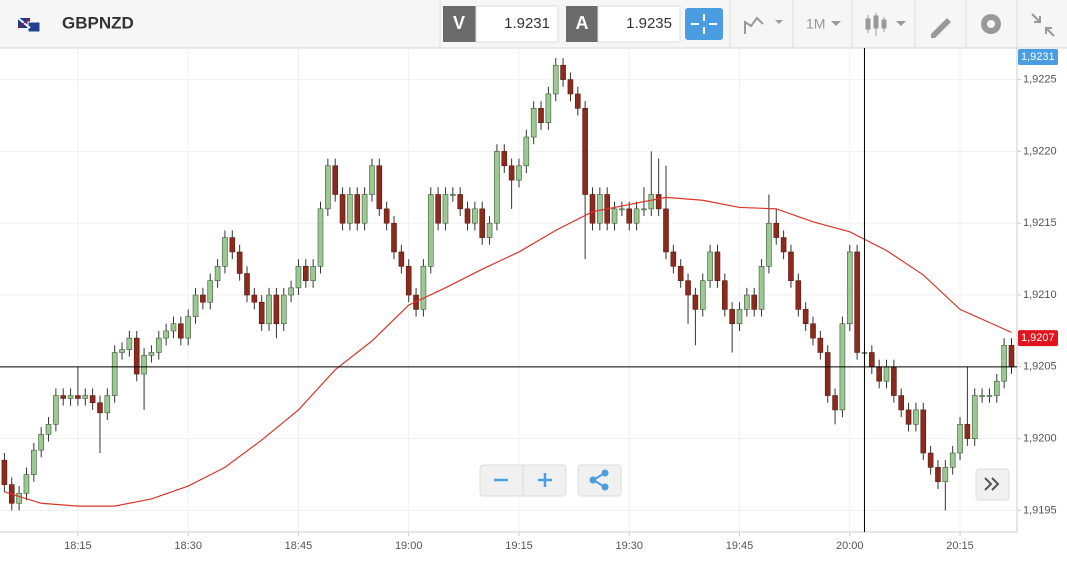 This screenshot has height=564, width=1067. Describe the element at coordinates (582, 24) in the screenshot. I see `buy-button` at that location.